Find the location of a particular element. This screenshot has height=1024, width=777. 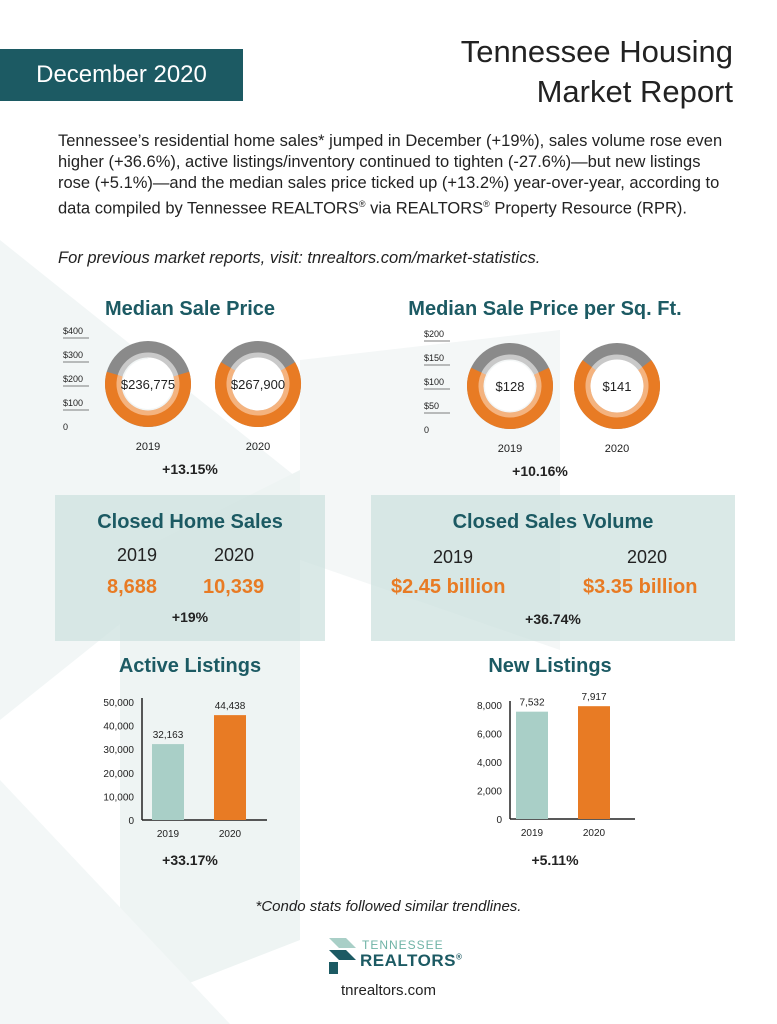

closed-sales-title: Closed Home Sales is located at coordinates (190, 522).